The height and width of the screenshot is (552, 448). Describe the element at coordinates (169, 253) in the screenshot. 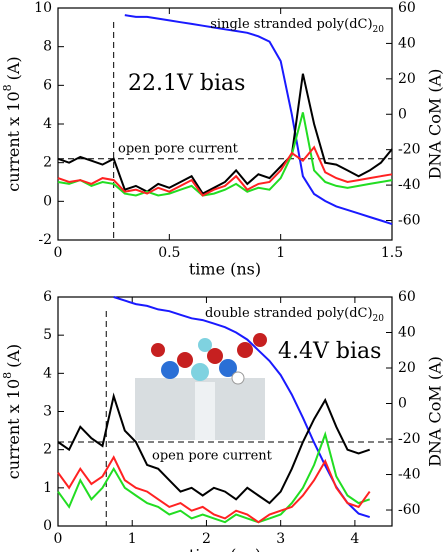

I see `x-tick-label: 0.5` at that location.